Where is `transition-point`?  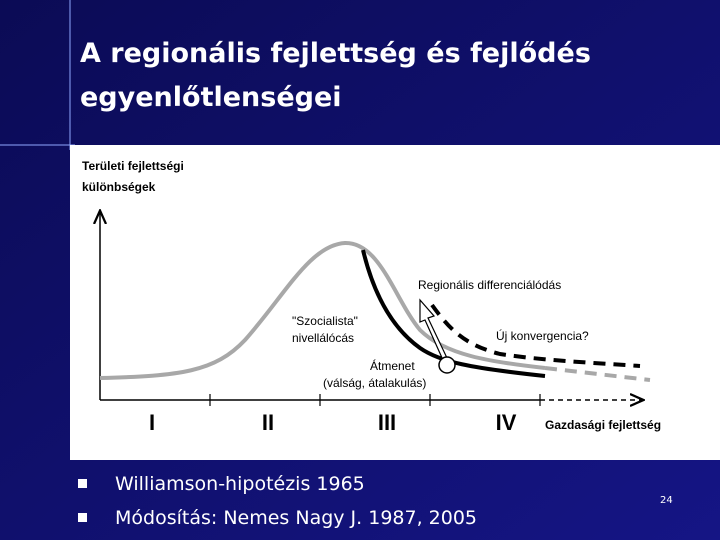 transition-point is located at coordinates (447, 365).